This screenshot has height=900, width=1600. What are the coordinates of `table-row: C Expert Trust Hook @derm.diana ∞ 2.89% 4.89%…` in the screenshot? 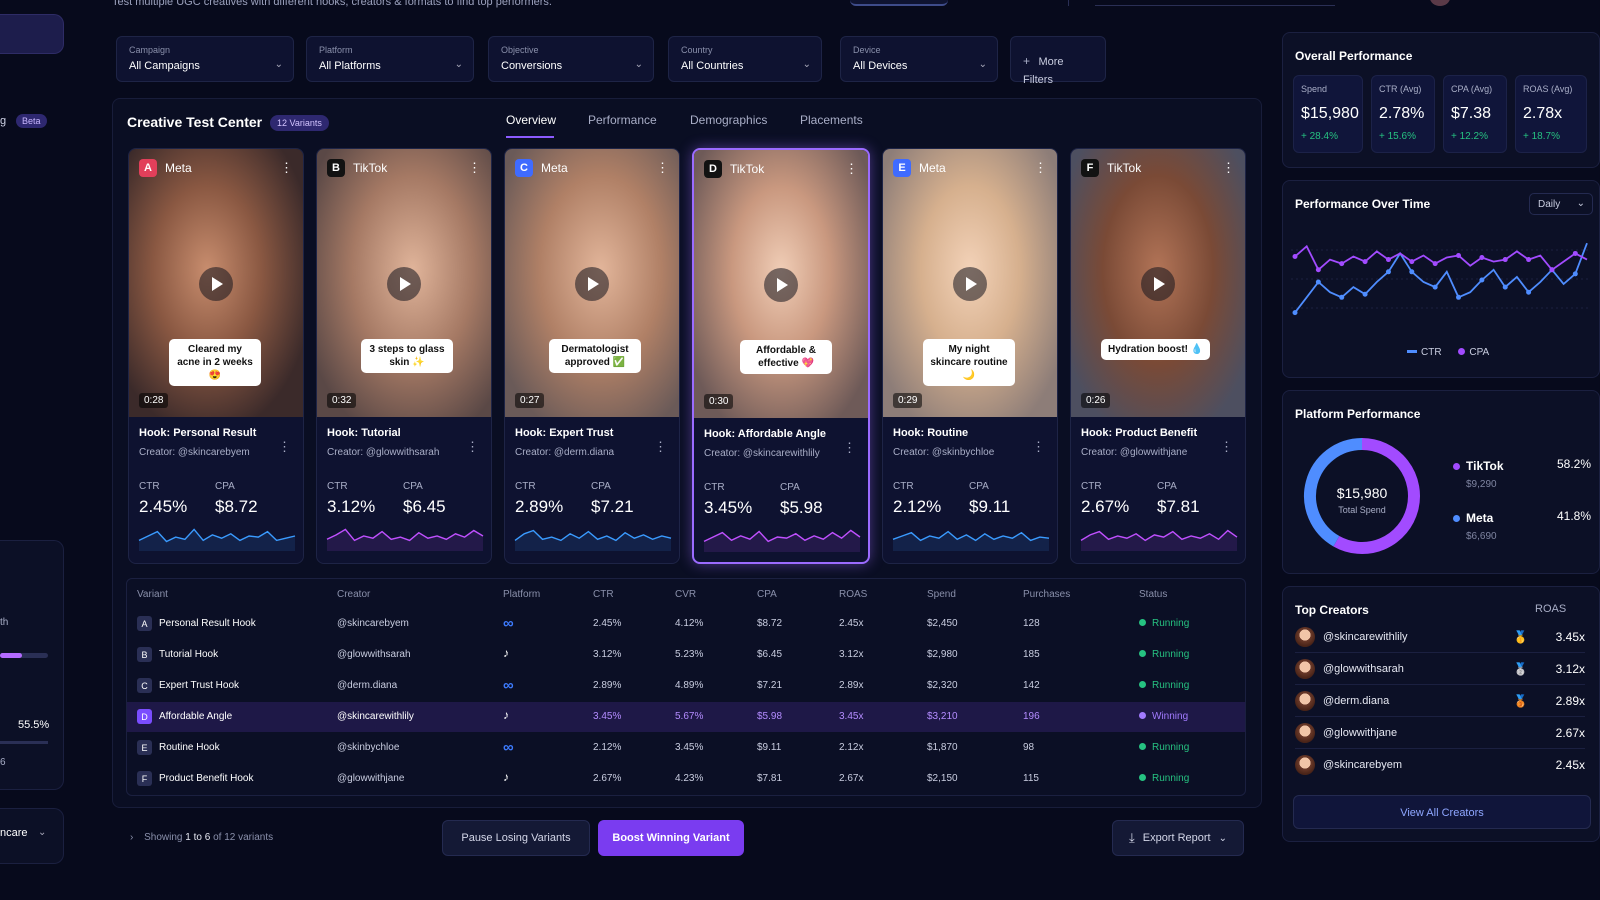 It's located at (686, 686).